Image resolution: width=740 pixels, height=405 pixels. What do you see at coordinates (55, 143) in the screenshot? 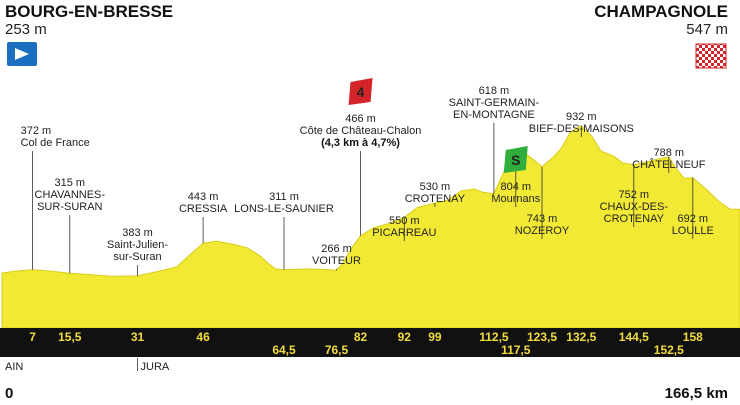
I see `waypoint-name: Col de France` at bounding box center [55, 143].